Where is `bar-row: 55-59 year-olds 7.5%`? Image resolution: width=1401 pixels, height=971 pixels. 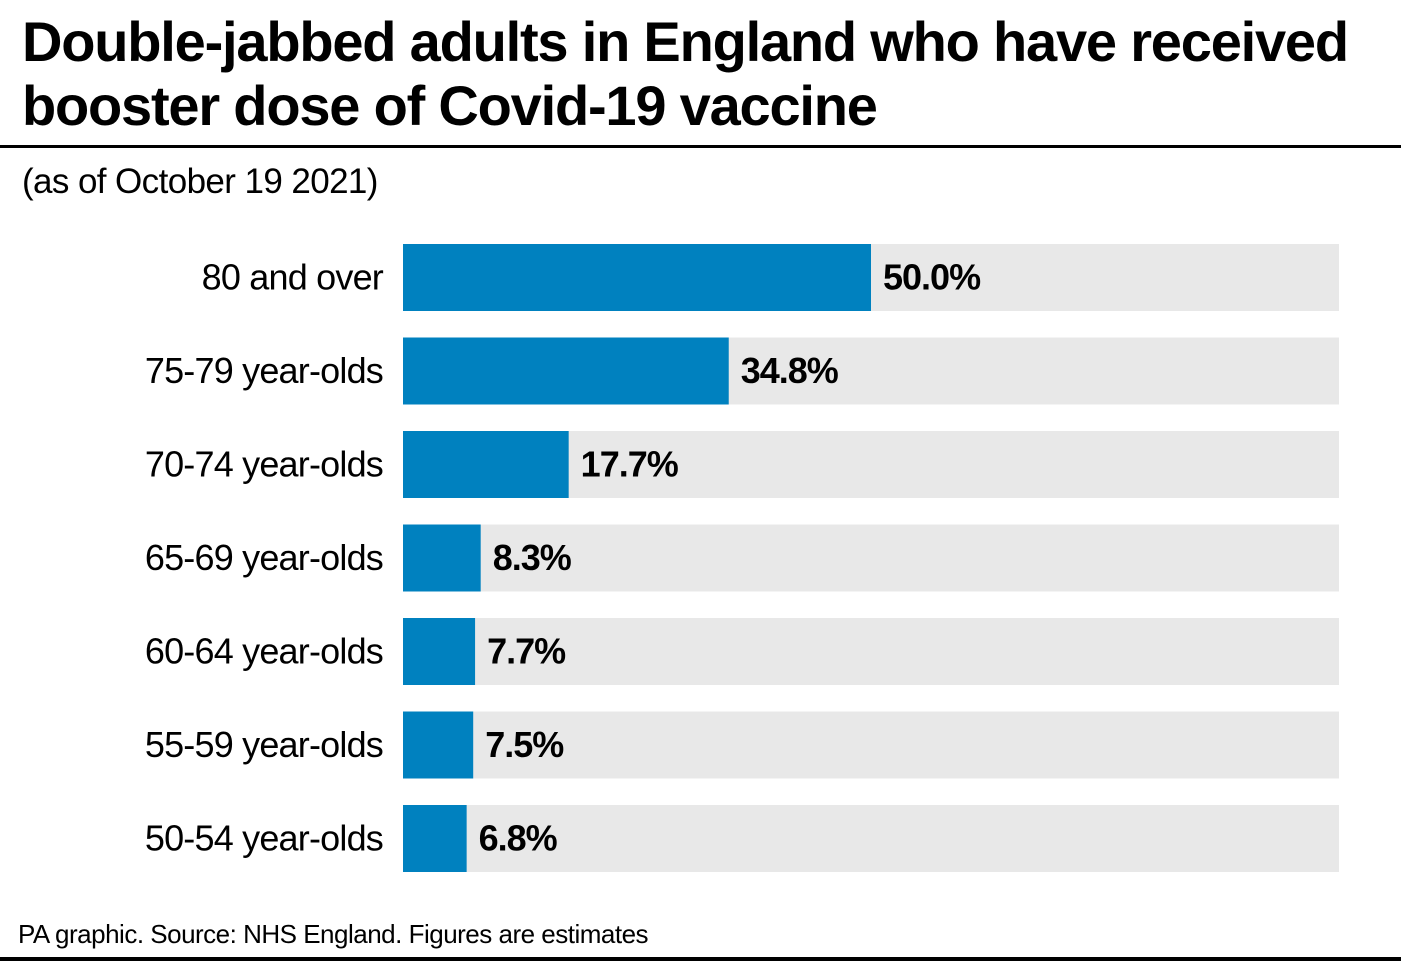 bar-row: 55-59 year-olds 7.5% is located at coordinates (742, 745).